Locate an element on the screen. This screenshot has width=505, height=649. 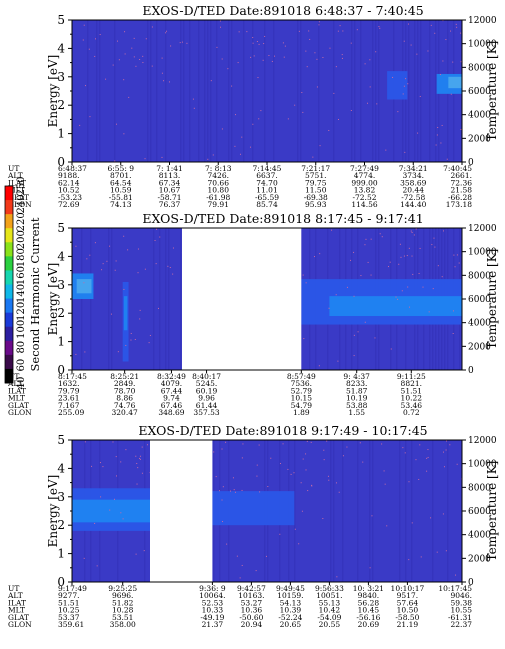
orbit-cell: 53.46 is located at coordinates (412, 405).